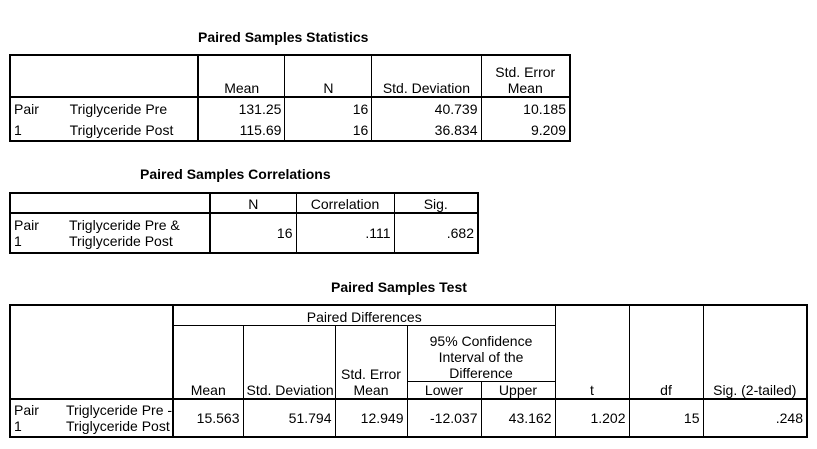  Describe the element at coordinates (481, 373) in the screenshot. I see `test-header-ci-line3: Difference` at that location.